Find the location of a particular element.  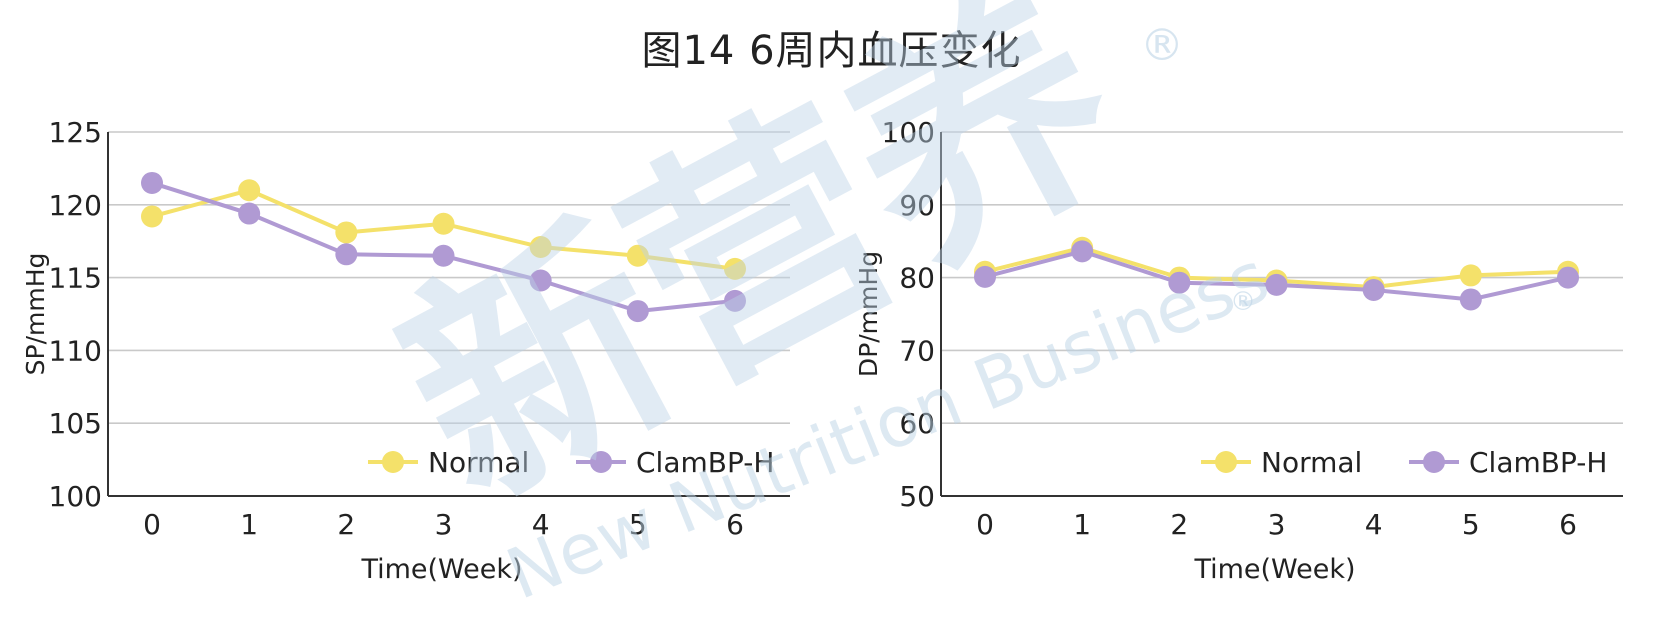

sp-x-tick-label-6: 6 is located at coordinates (735, 524).